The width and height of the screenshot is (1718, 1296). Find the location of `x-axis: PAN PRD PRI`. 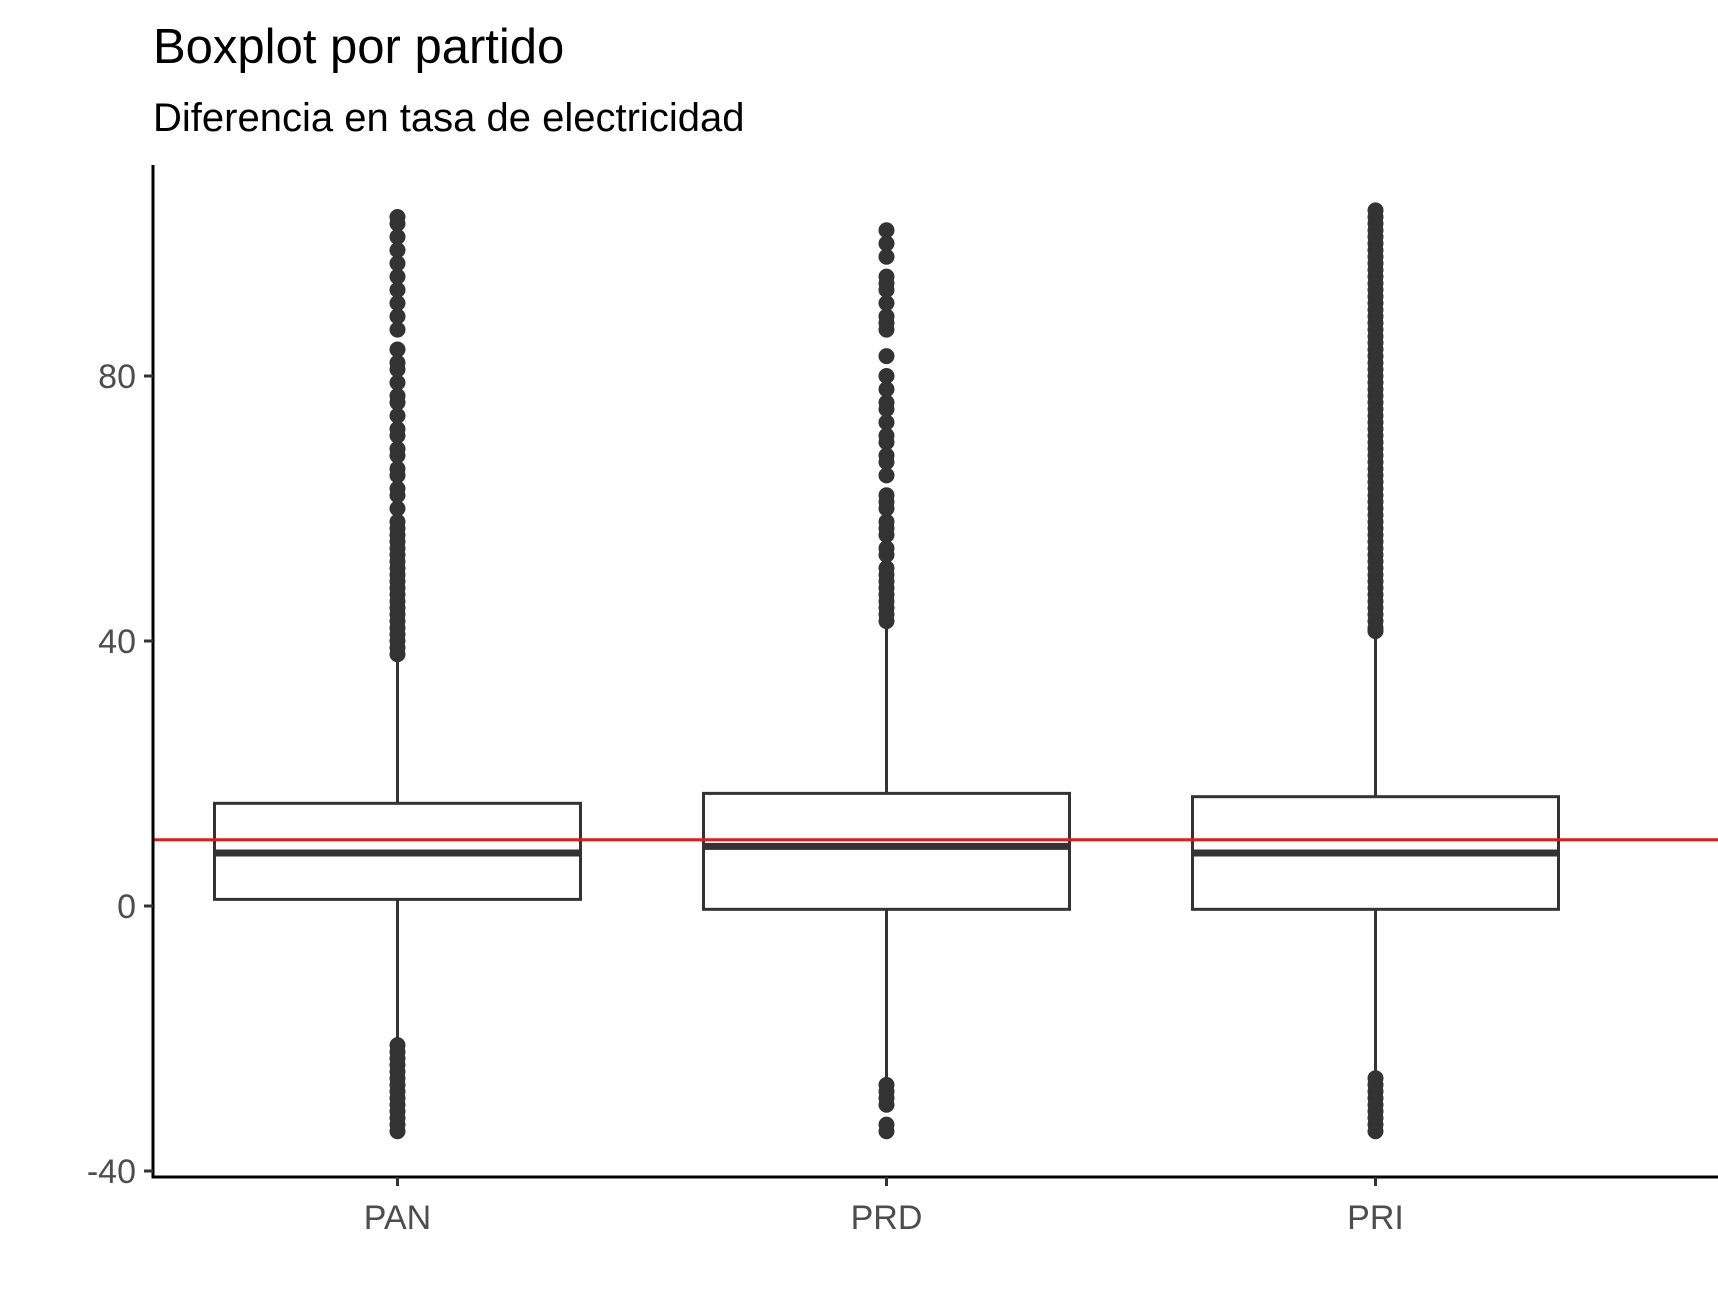

x-axis: PAN PRD PRI is located at coordinates (884, 1207).